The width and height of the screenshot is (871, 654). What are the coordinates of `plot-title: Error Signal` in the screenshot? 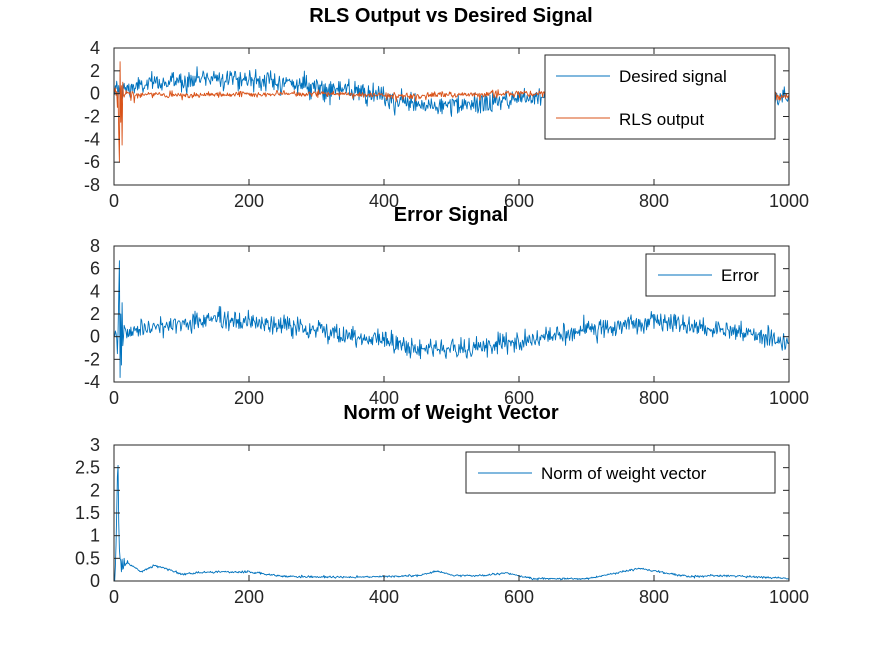 It's located at (451, 215).